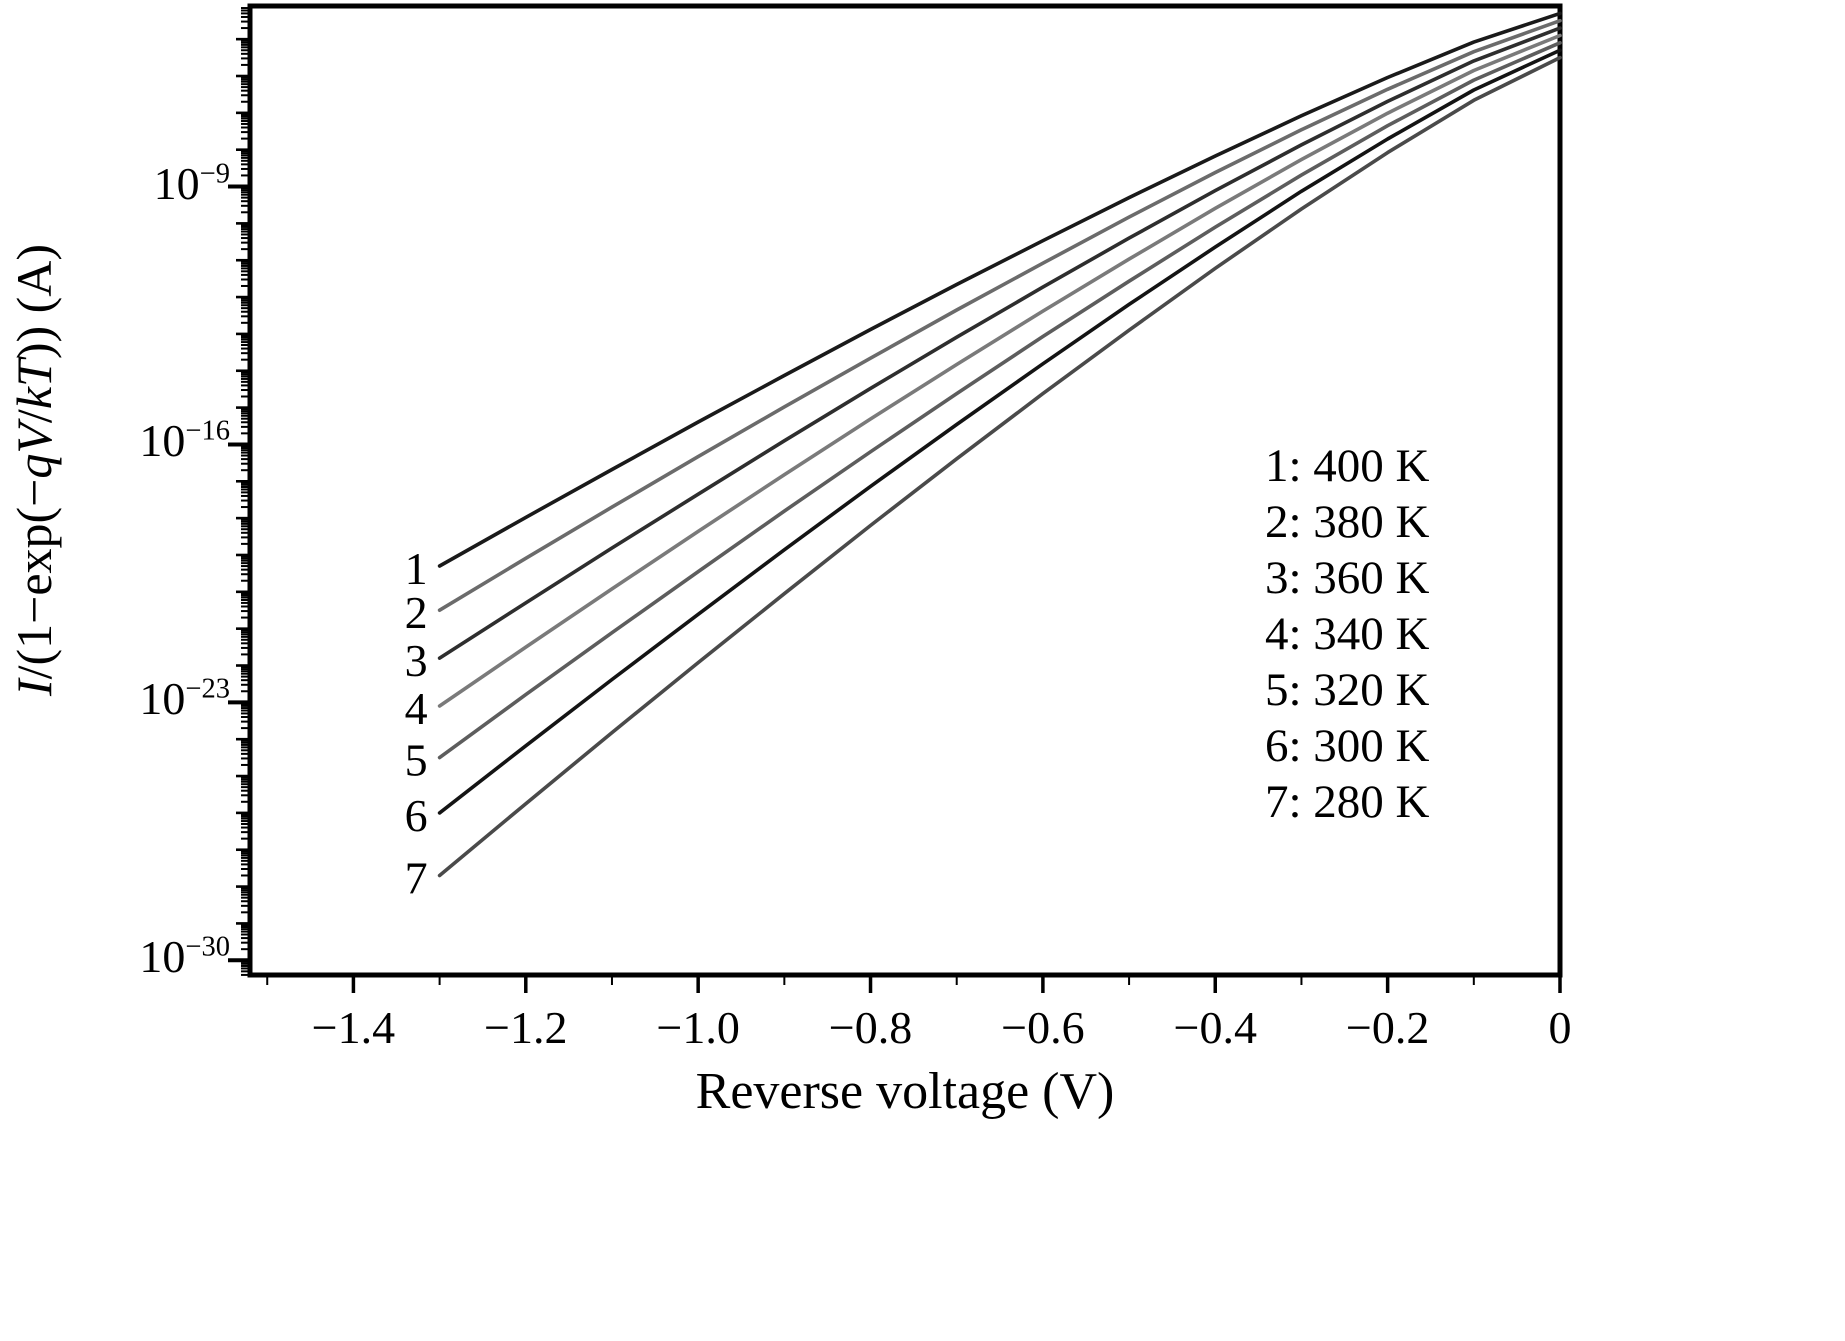 The image size is (1845, 1341). Describe the element at coordinates (1387, 1027) in the screenshot. I see `x-tick-label: −0.2` at that location.